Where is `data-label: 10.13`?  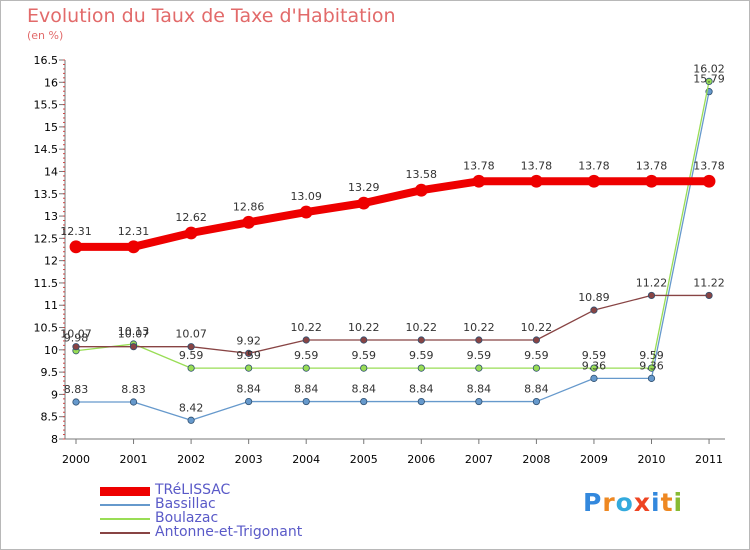
data-label: 10.13 is located at coordinates (134, 331).